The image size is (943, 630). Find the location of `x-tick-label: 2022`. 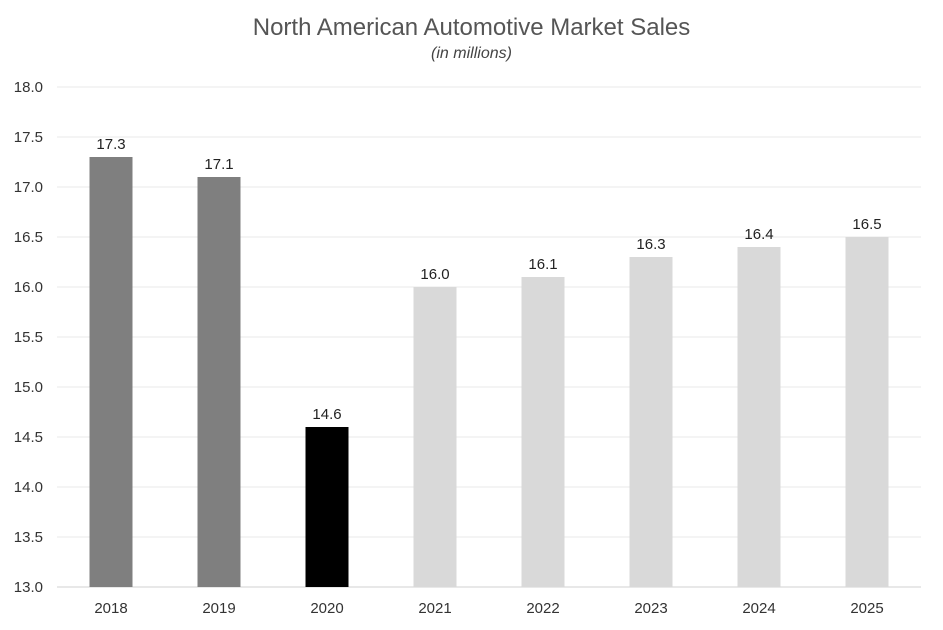

x-tick-label: 2022 is located at coordinates (542, 608).